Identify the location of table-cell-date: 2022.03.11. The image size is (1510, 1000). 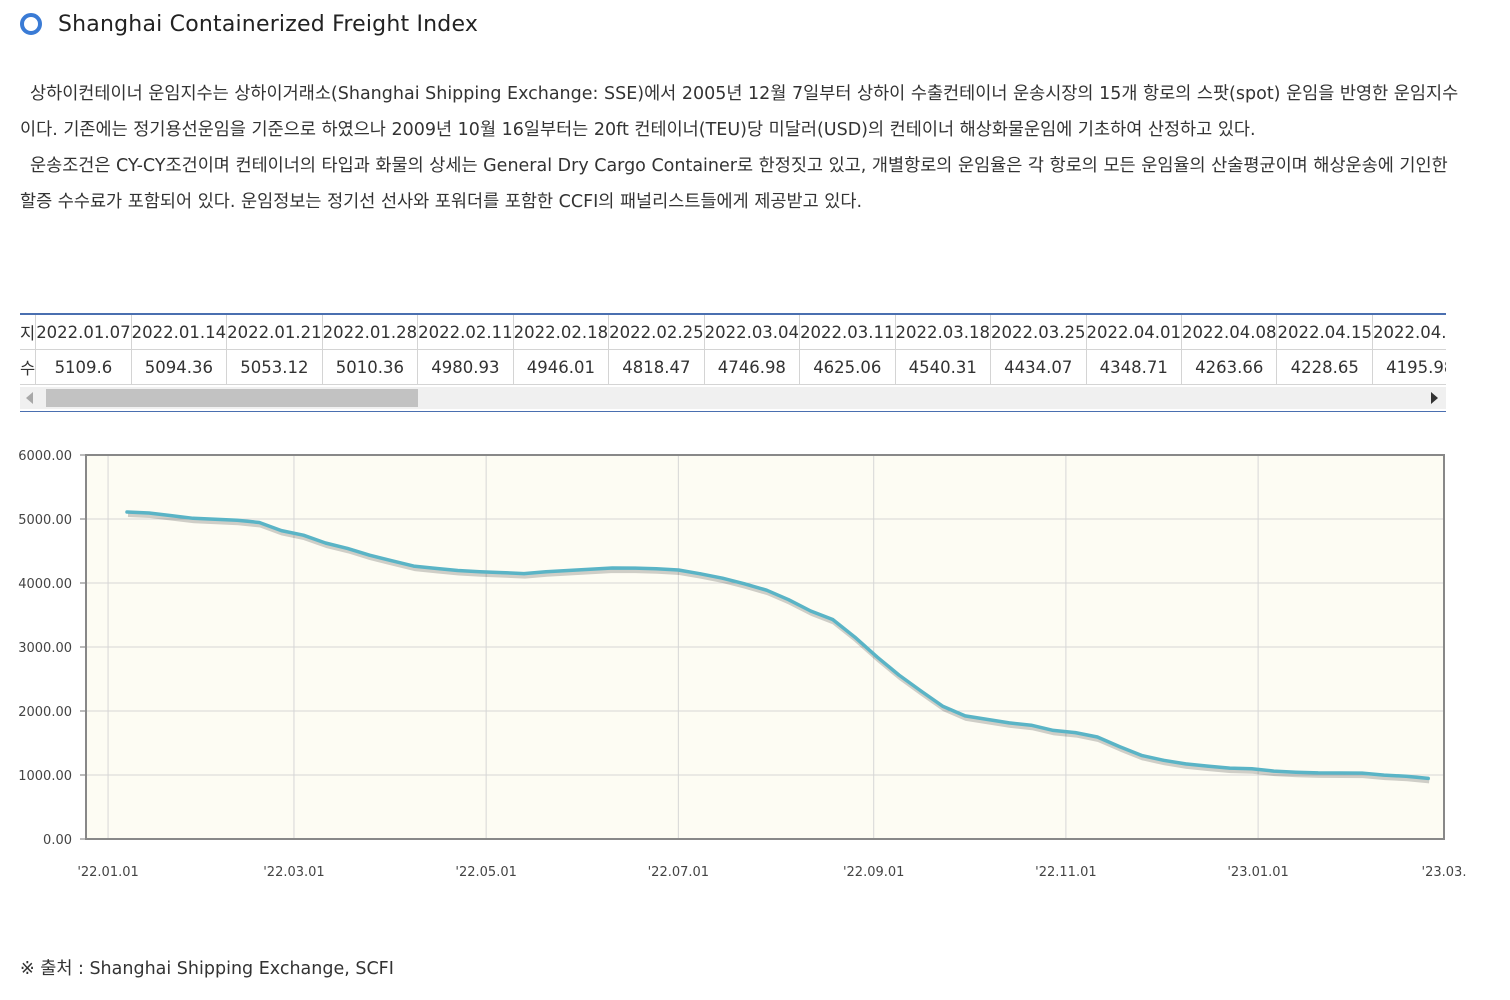
(847, 332).